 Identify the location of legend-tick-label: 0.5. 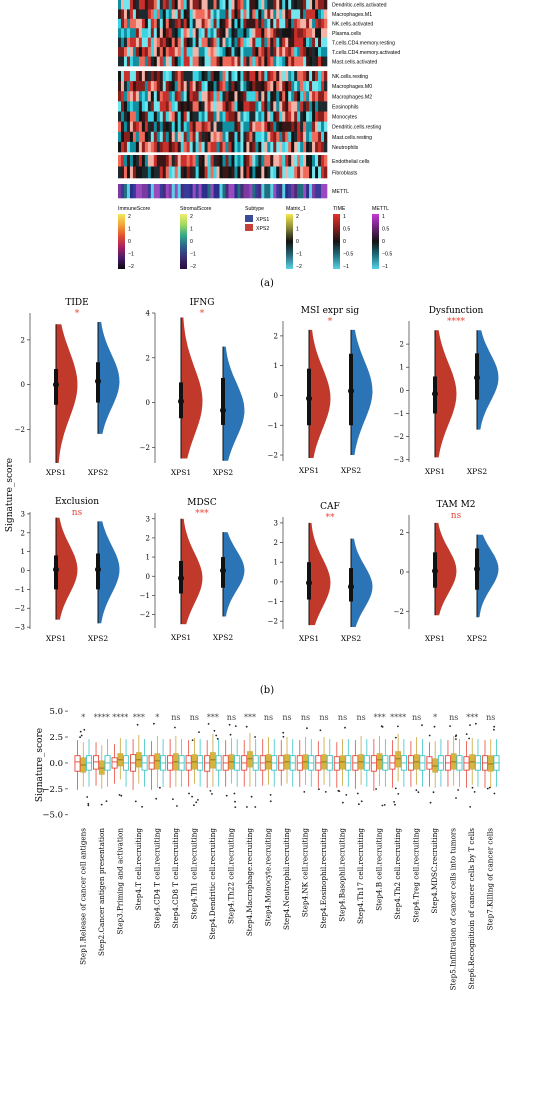
(346, 230).